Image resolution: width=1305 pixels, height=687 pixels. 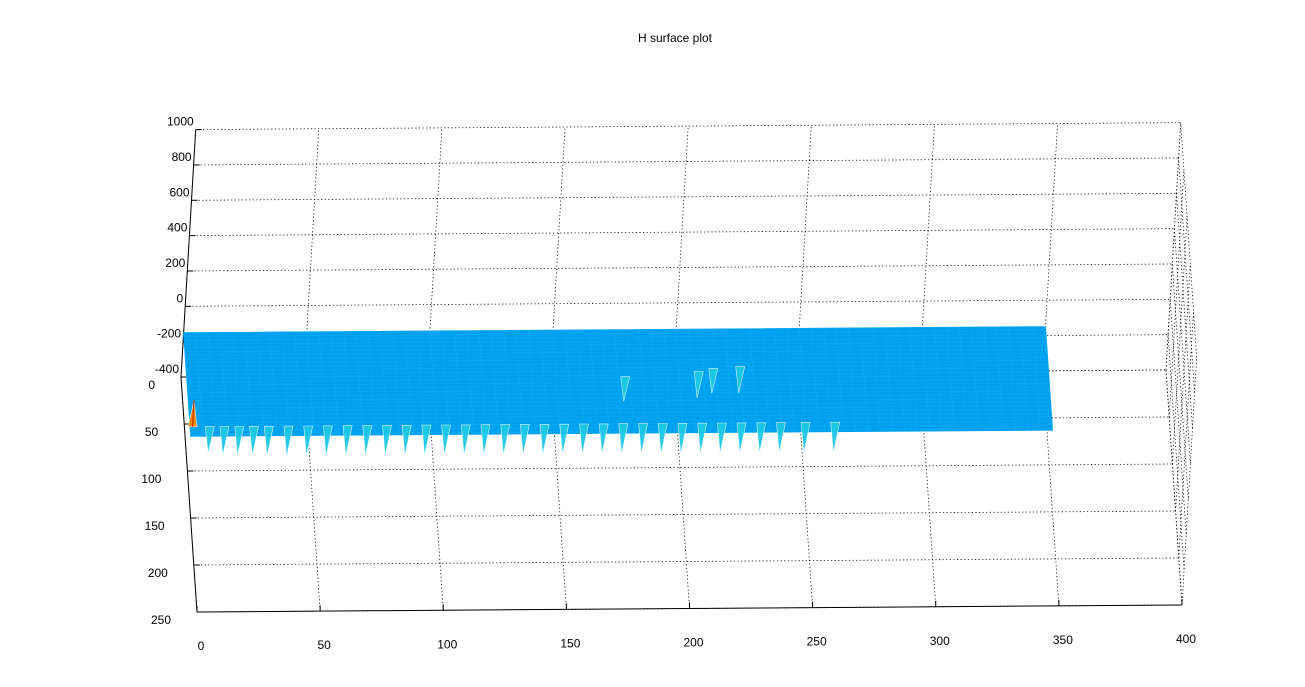 What do you see at coordinates (675, 38) in the screenshot?
I see `chart-title: H surface plot` at bounding box center [675, 38].